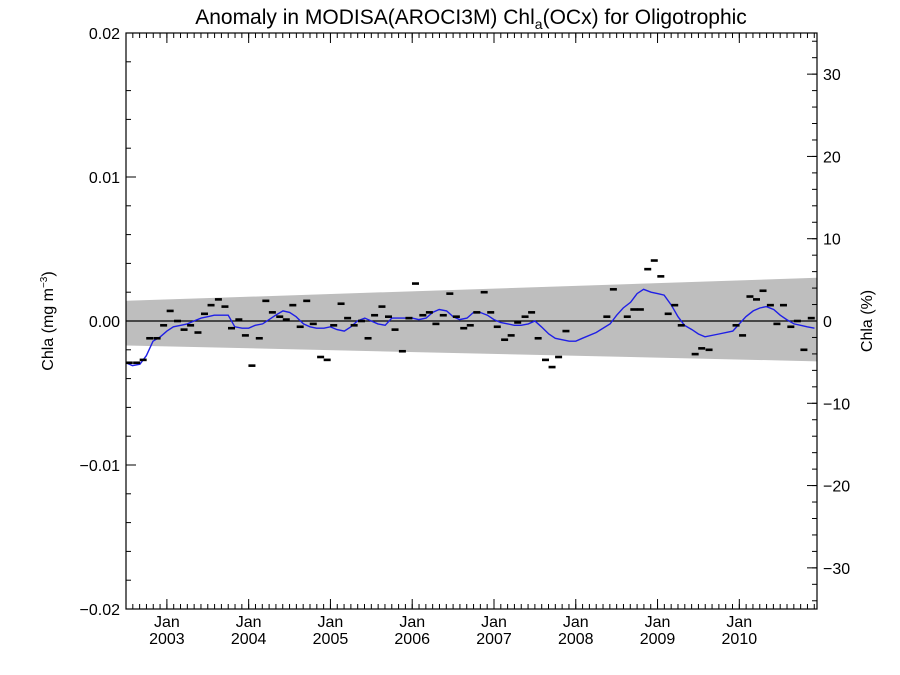 This screenshot has height=675, width=900. Describe the element at coordinates (836, 487) in the screenshot. I see `right-tick-label: −20` at that location.